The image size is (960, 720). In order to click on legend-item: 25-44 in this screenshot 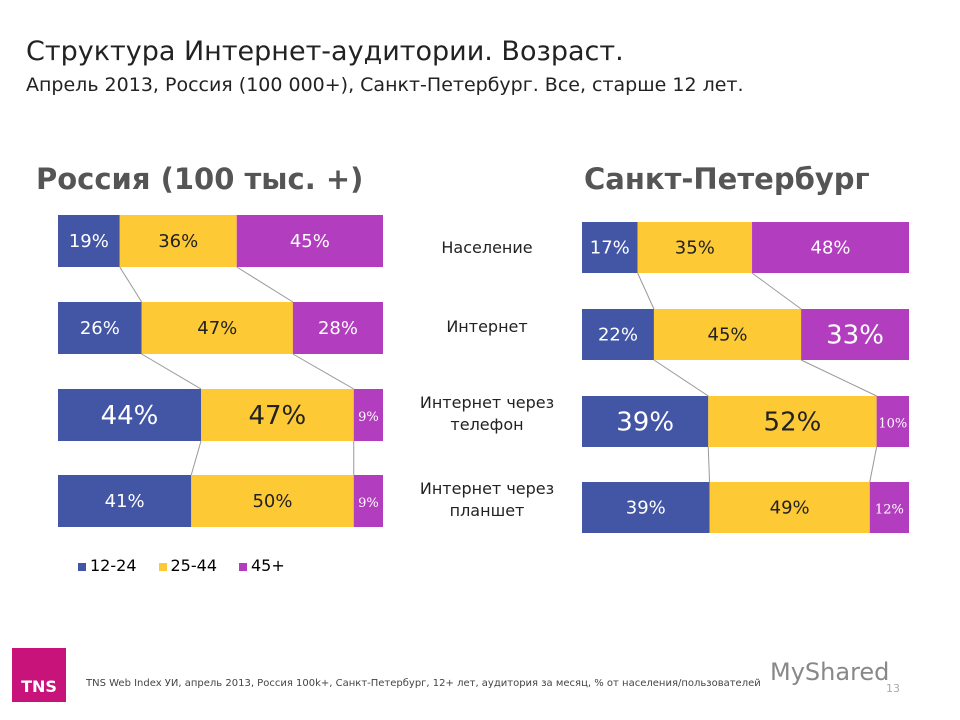, I will do `click(188, 565)`.